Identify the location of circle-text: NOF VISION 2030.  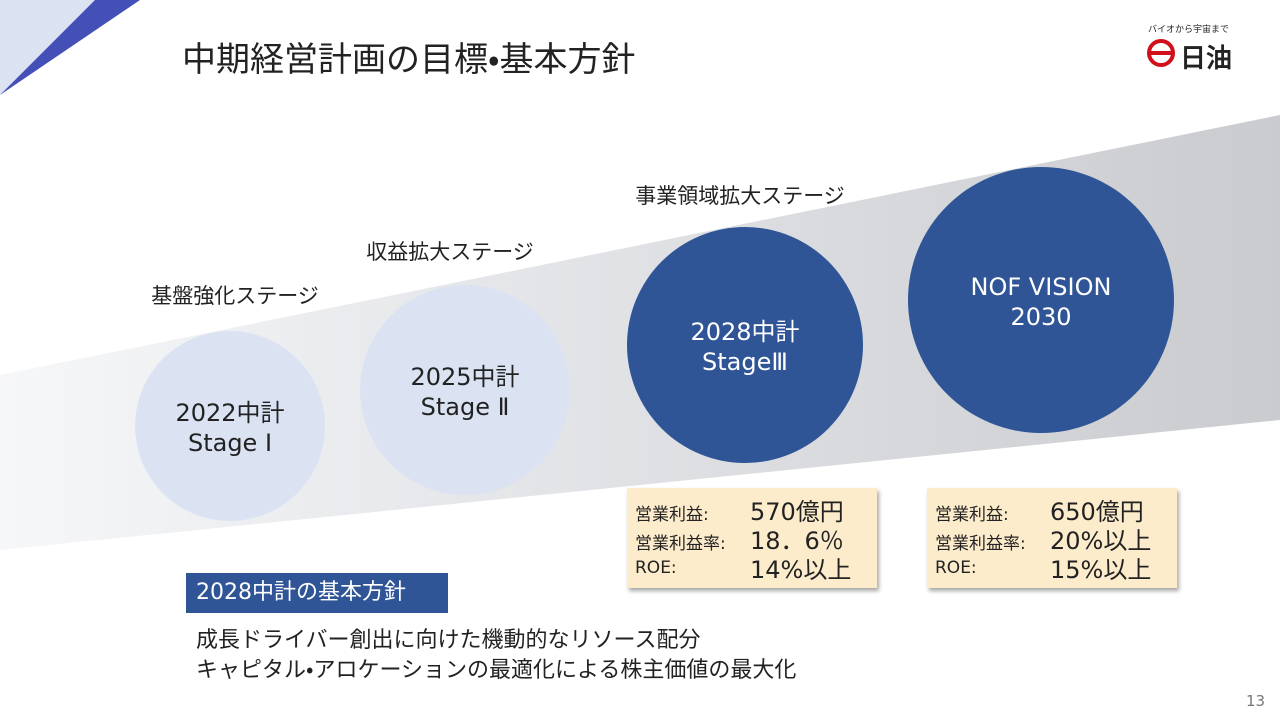
(1041, 302).